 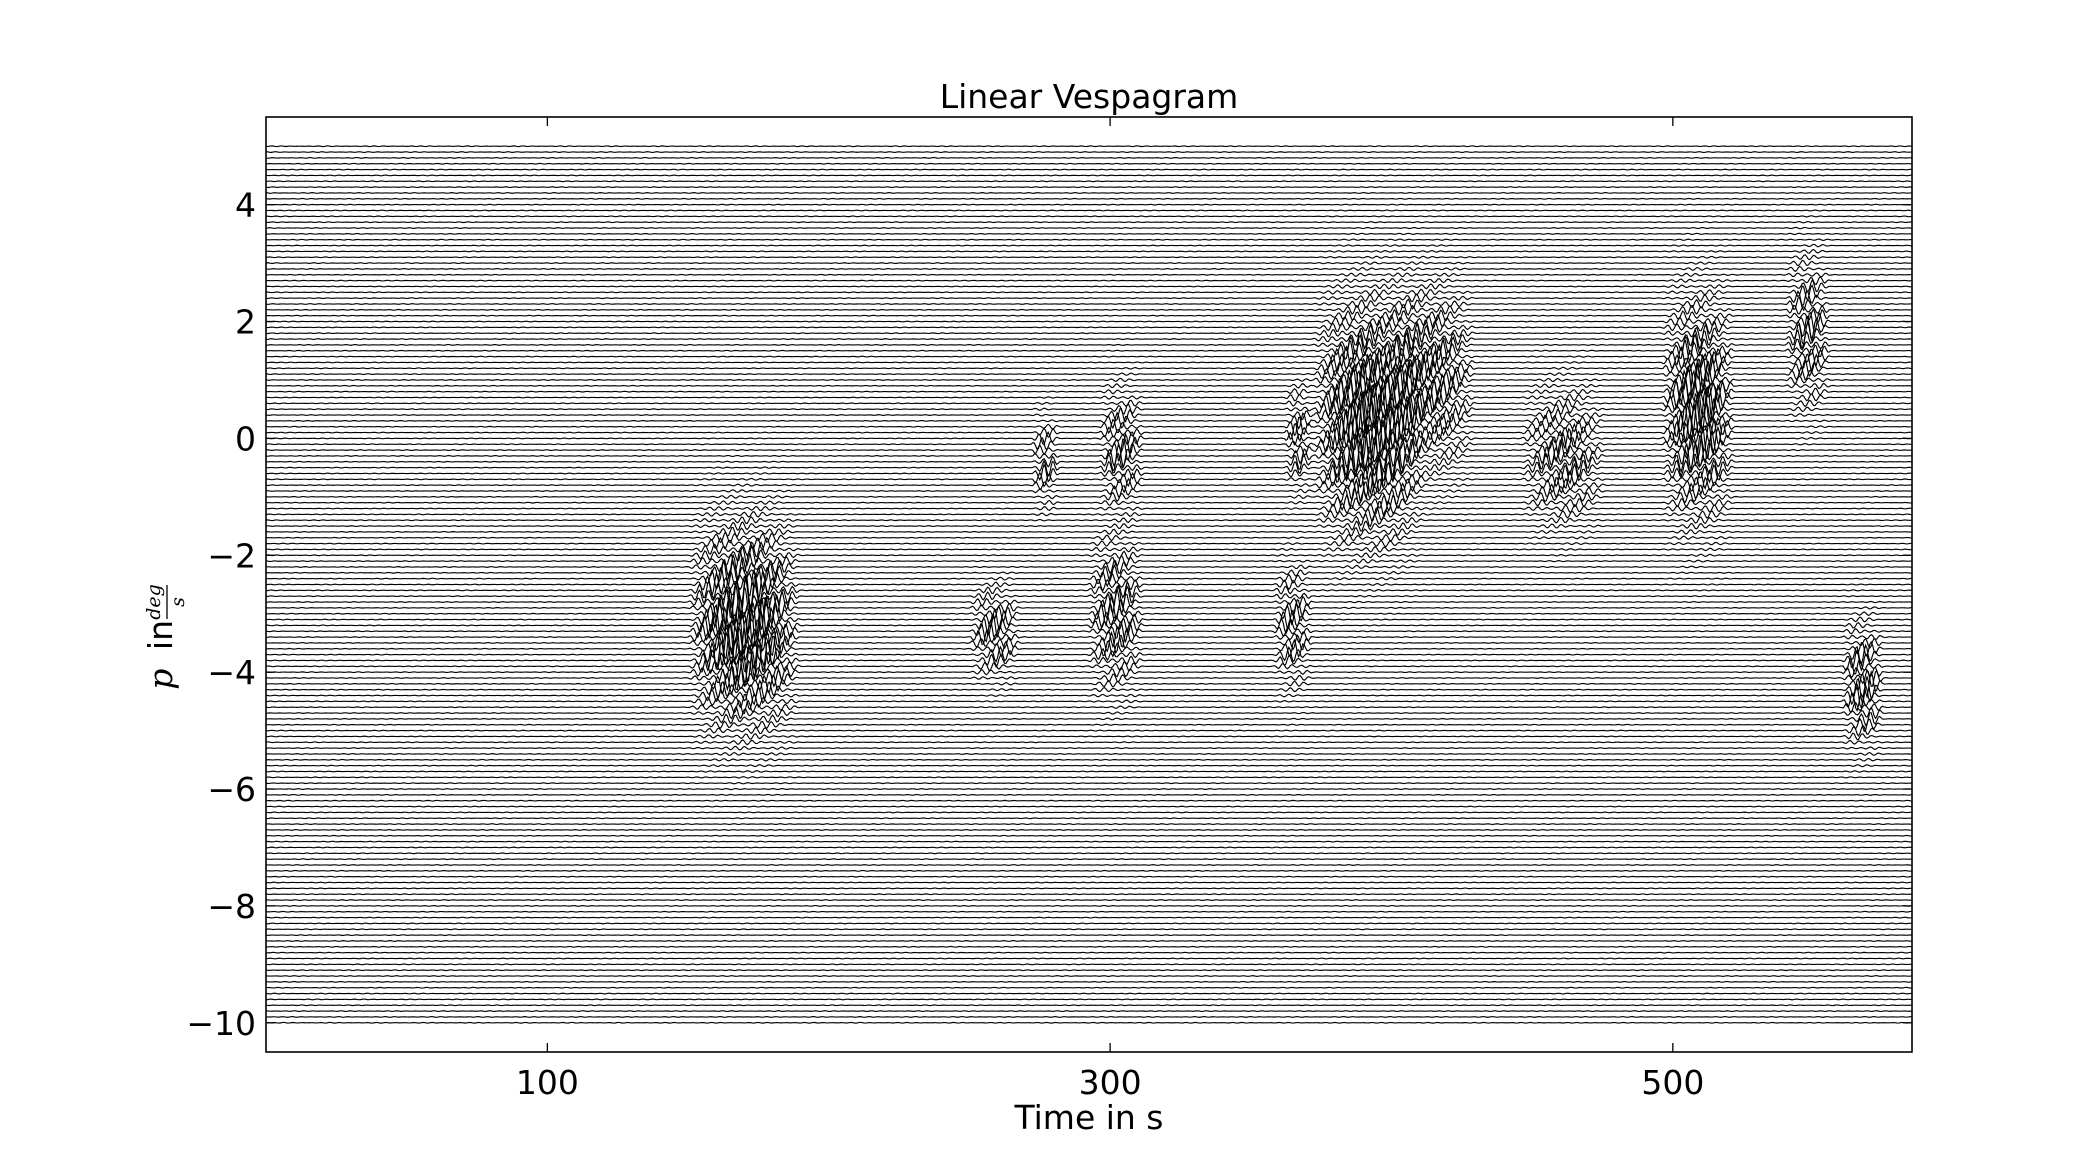 What do you see at coordinates (221, 1023) in the screenshot?
I see `y-tick-label: −10` at bounding box center [221, 1023].